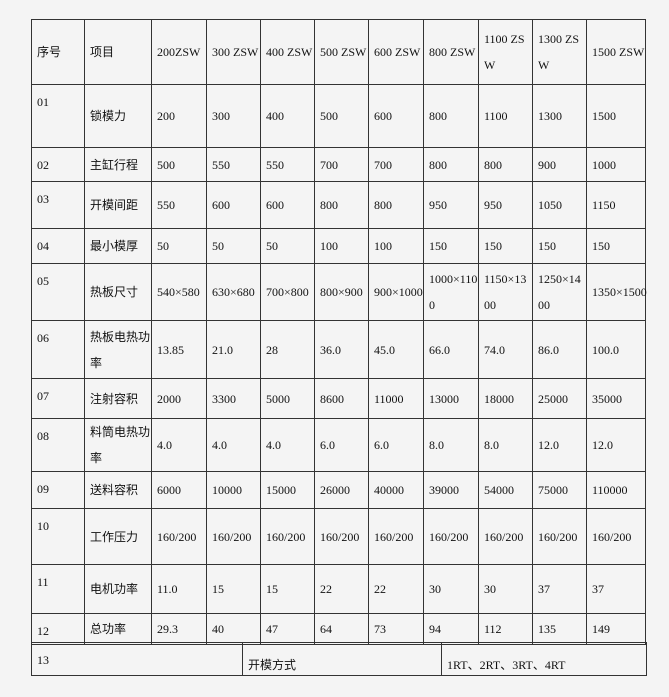 This screenshot has width=669, height=697. Describe the element at coordinates (118, 116) in the screenshot. I see `row-item: 锁模力` at that location.